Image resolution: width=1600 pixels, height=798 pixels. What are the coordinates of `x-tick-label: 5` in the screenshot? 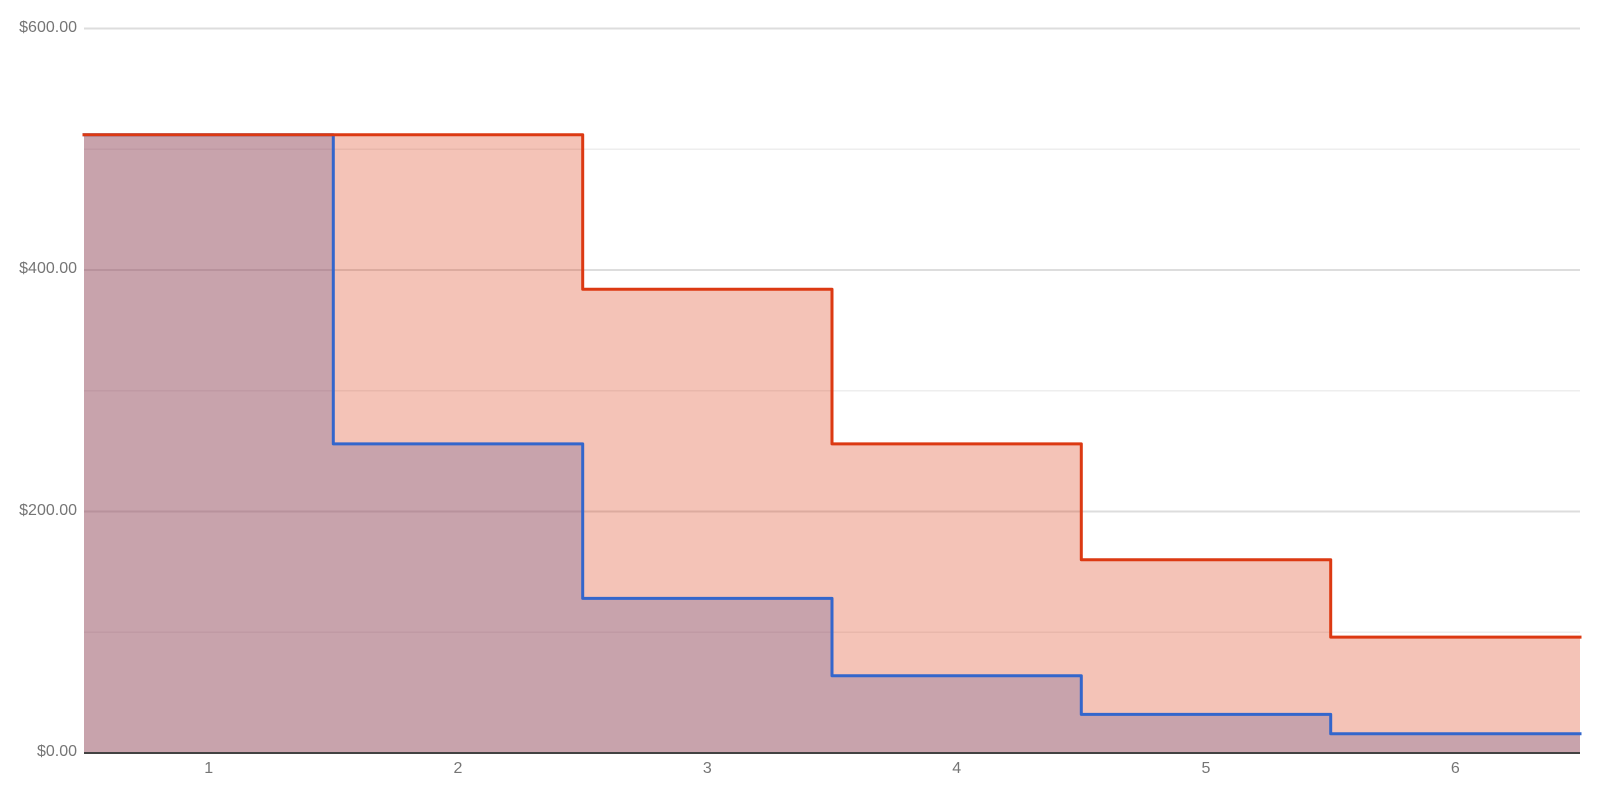 It's located at (1206, 768).